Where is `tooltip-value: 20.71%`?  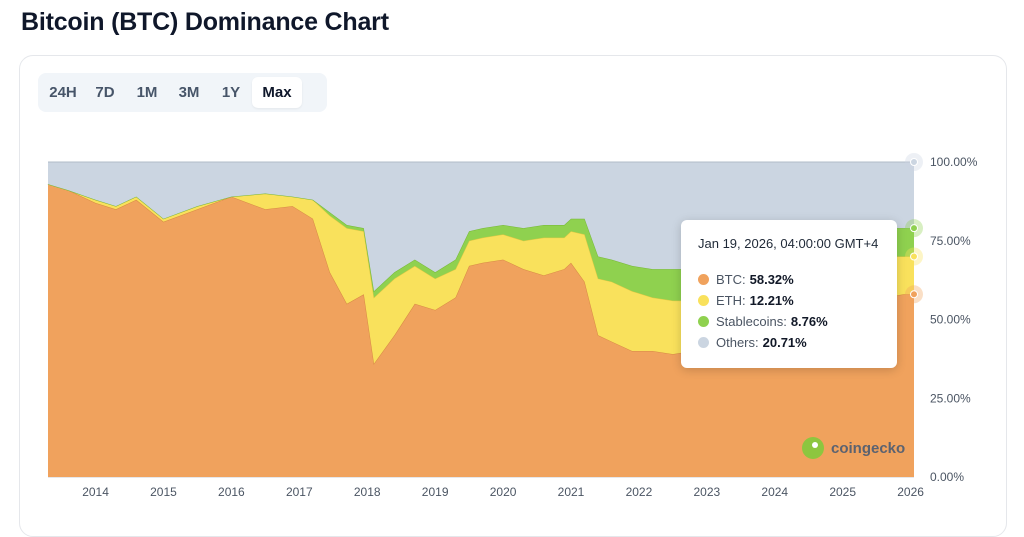
tooltip-value: 20.71% is located at coordinates (784, 342).